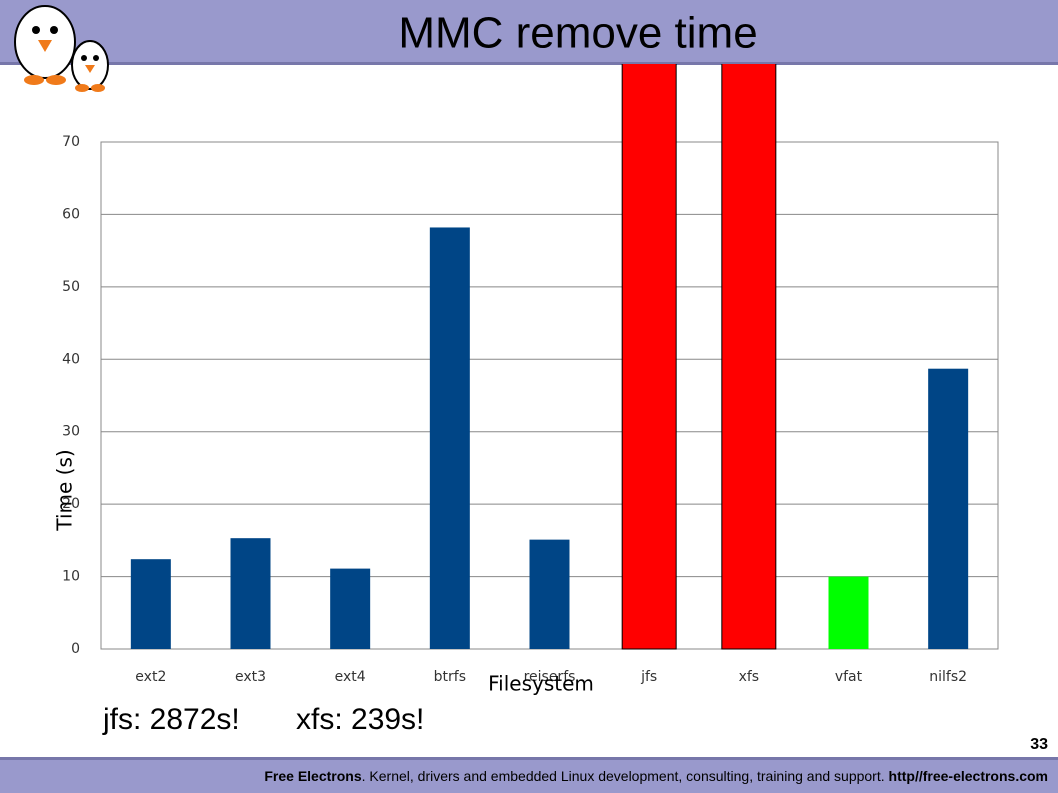 The image size is (1058, 793). What do you see at coordinates (61, 48) in the screenshot?
I see `logo` at bounding box center [61, 48].